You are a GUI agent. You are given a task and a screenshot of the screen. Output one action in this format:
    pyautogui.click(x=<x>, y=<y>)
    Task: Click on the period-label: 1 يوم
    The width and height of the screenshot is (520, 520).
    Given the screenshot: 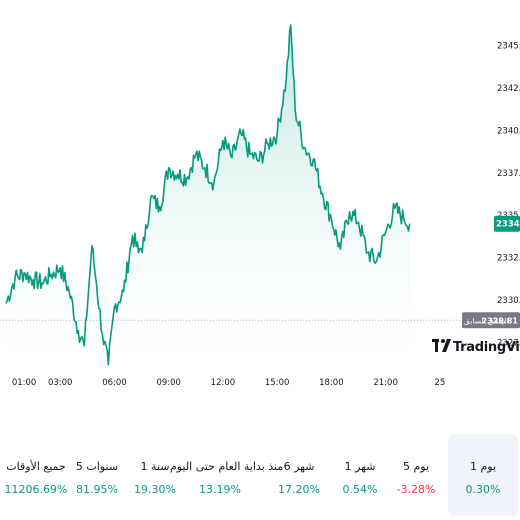 What is the action you would take?
    pyautogui.click(x=483, y=466)
    